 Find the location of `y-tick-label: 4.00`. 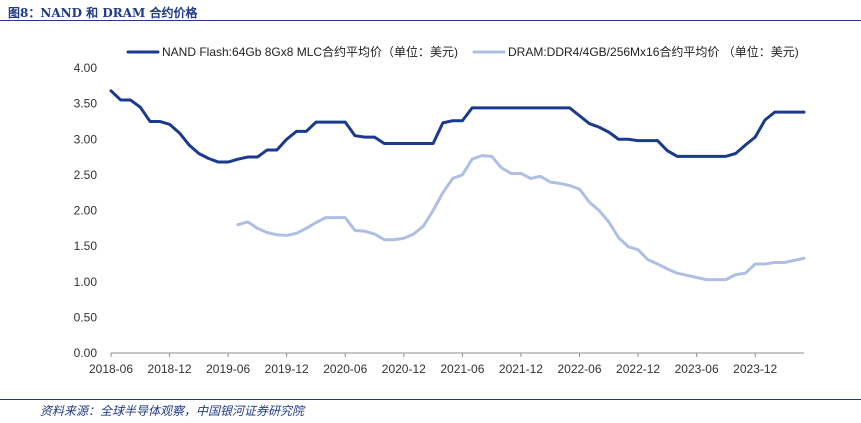

y-tick-label: 4.00 is located at coordinates (86, 68).